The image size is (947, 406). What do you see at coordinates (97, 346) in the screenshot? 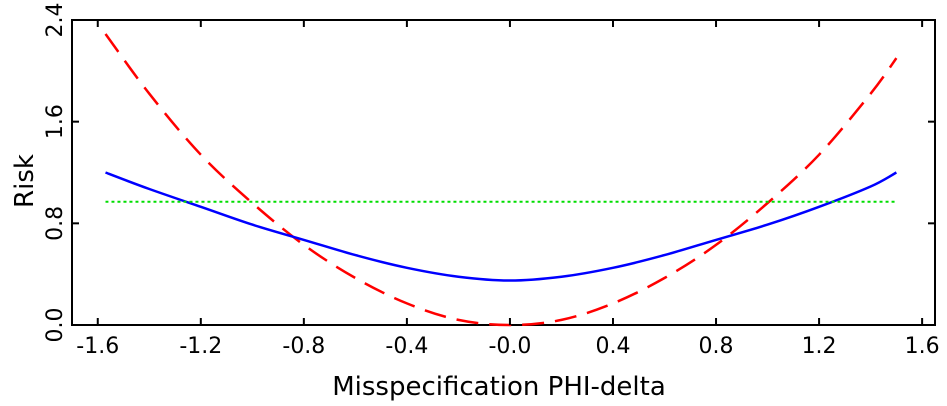
I see `x-tick-label: -1.6` at bounding box center [97, 346].